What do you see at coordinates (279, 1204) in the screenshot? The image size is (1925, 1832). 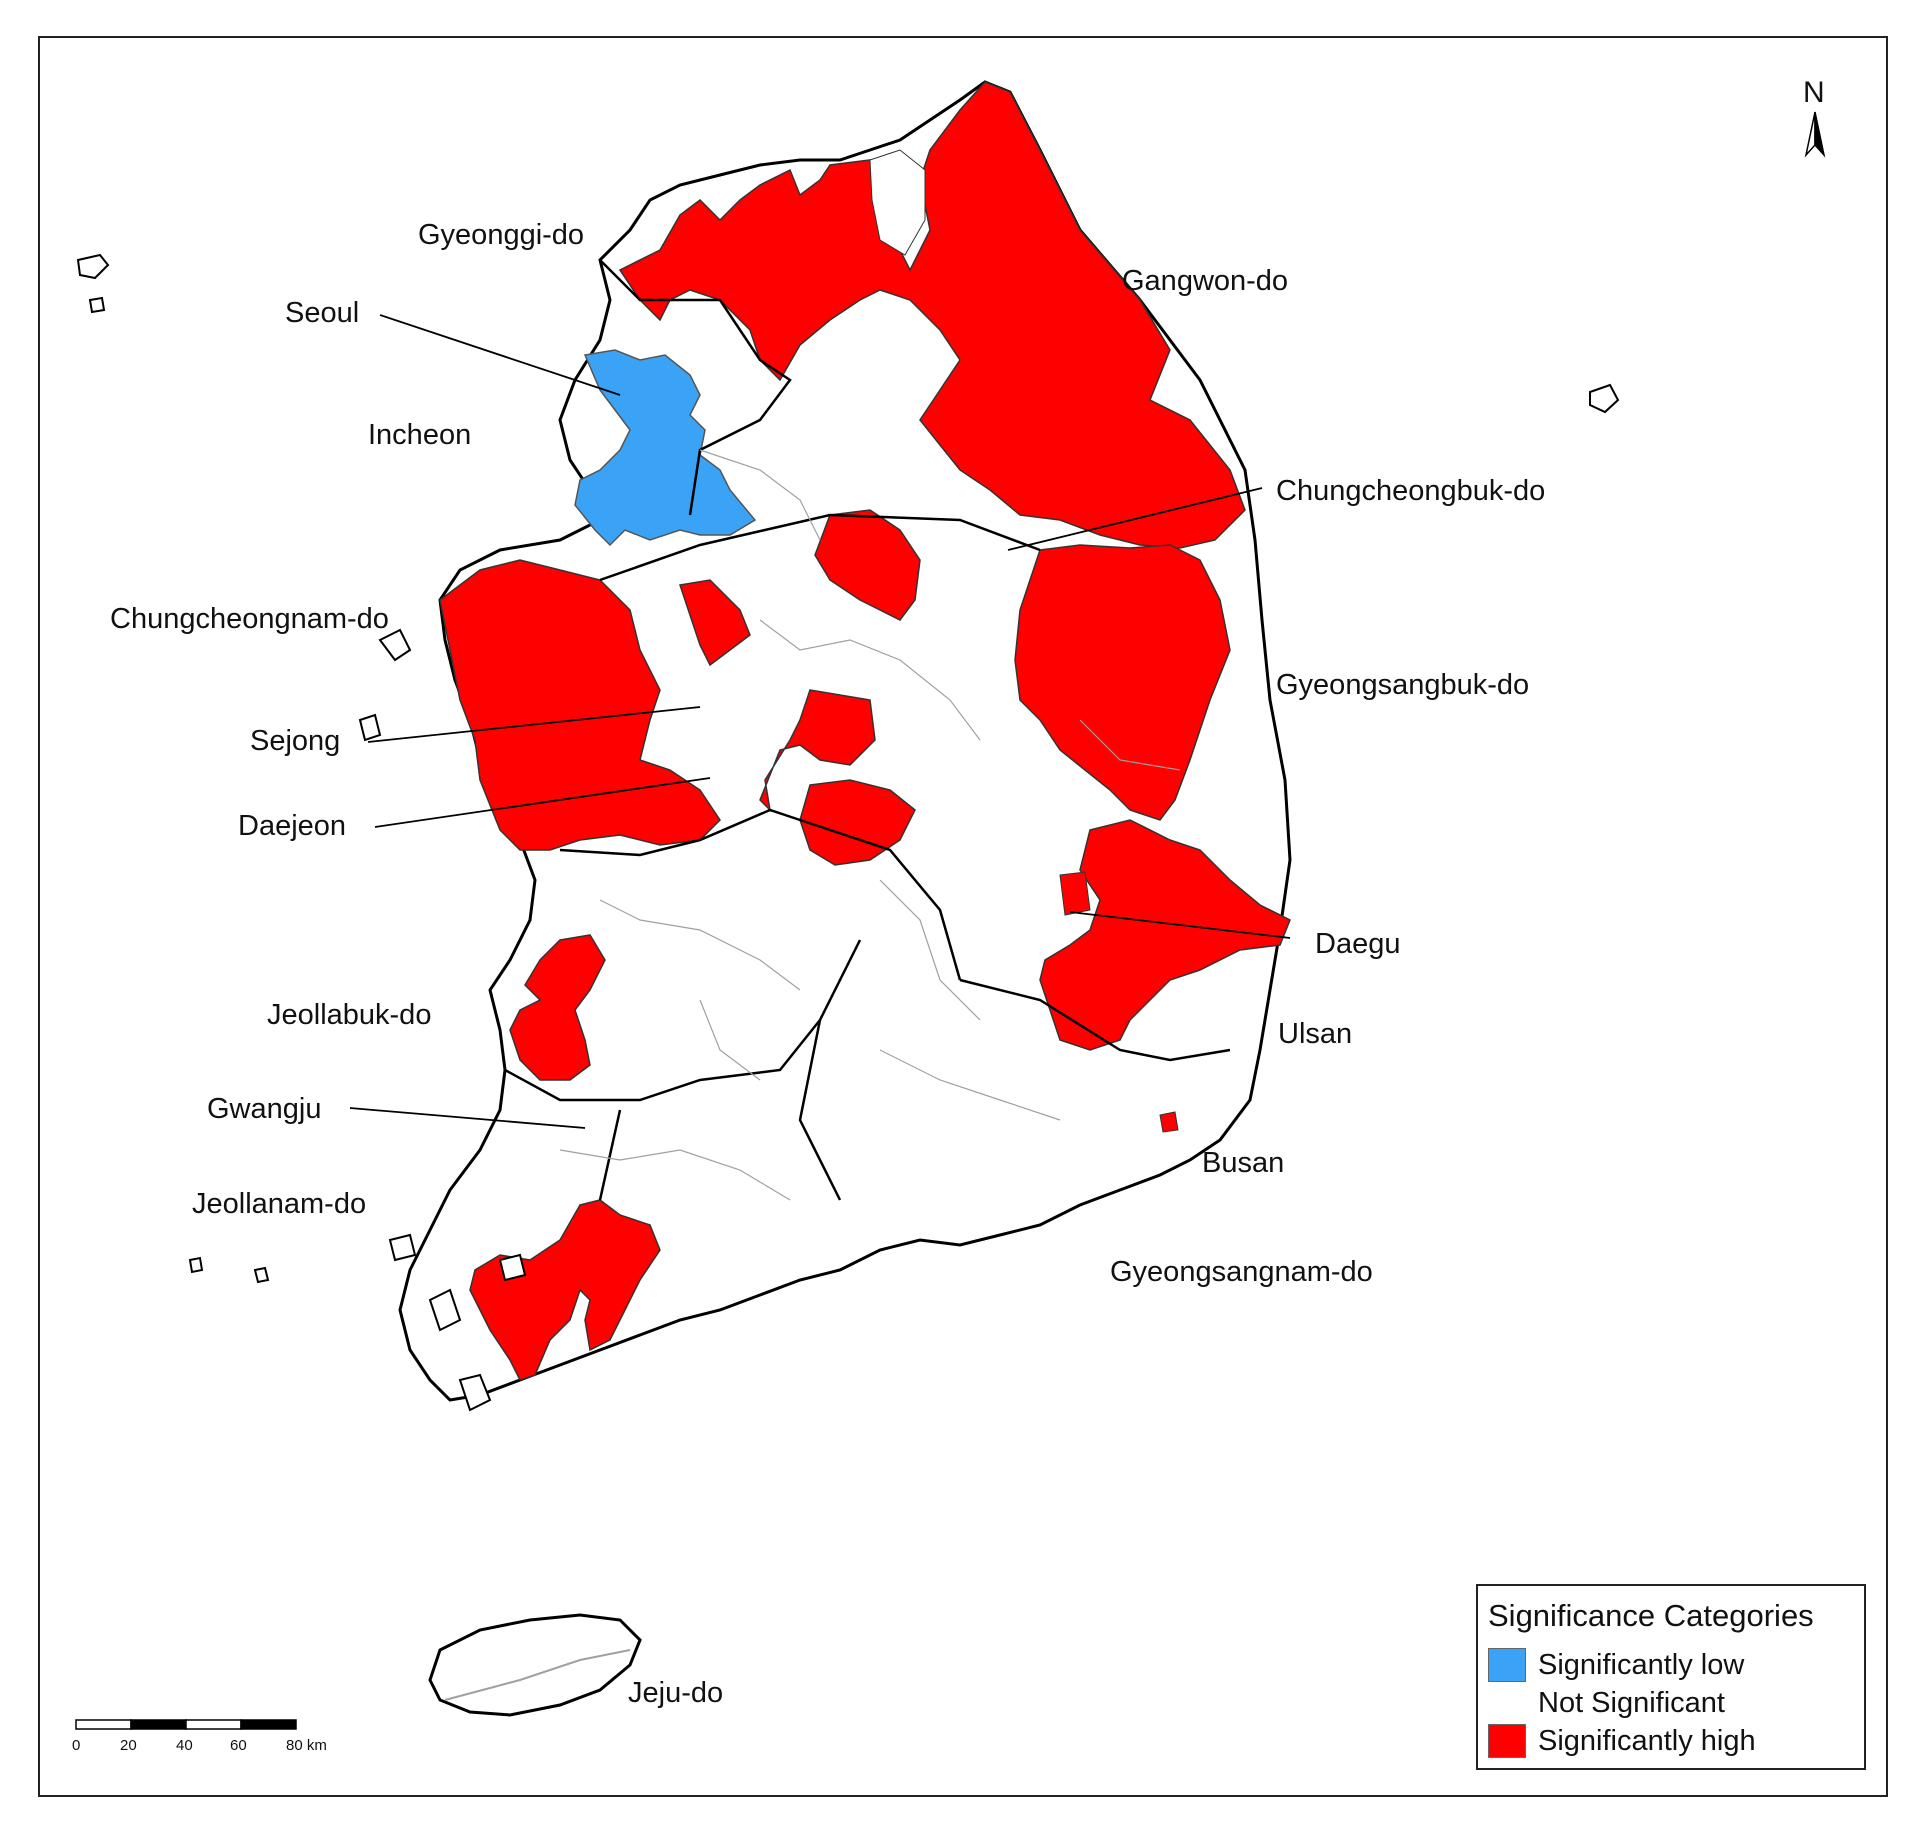 I see `label-jeonnam: Jeollanam-do` at bounding box center [279, 1204].